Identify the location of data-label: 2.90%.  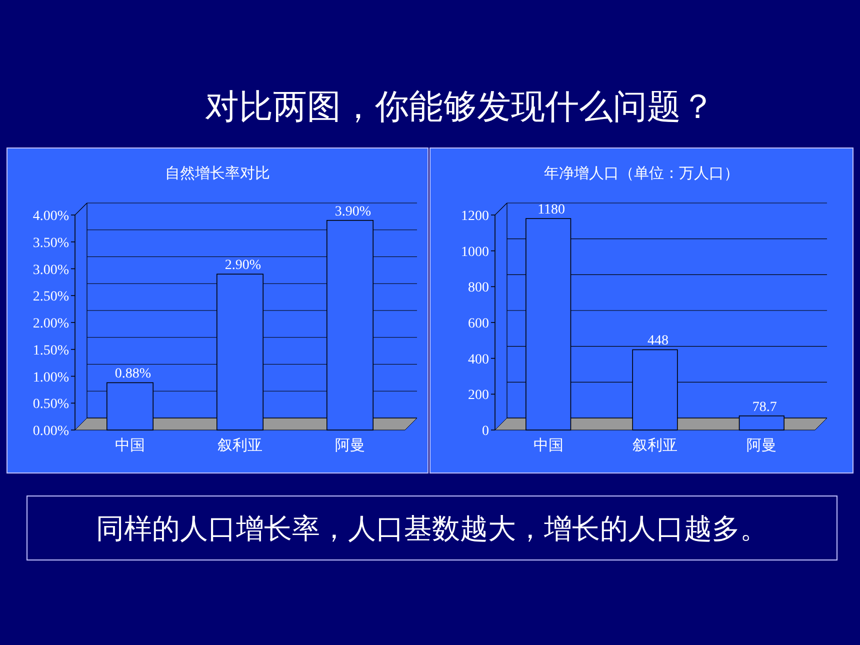
(243, 266).